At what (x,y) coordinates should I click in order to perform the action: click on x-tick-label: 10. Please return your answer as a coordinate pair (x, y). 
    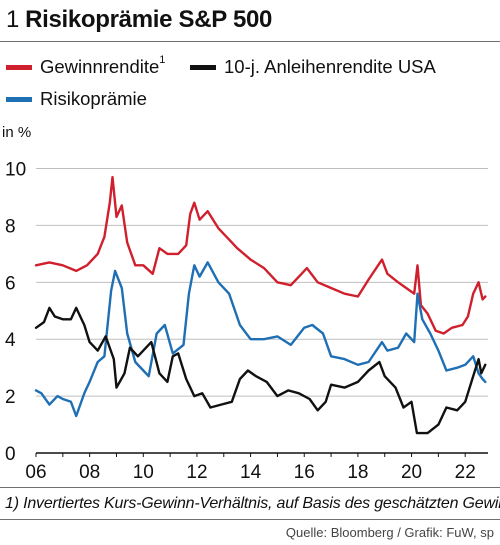
    Looking at the image, I should click on (143, 472).